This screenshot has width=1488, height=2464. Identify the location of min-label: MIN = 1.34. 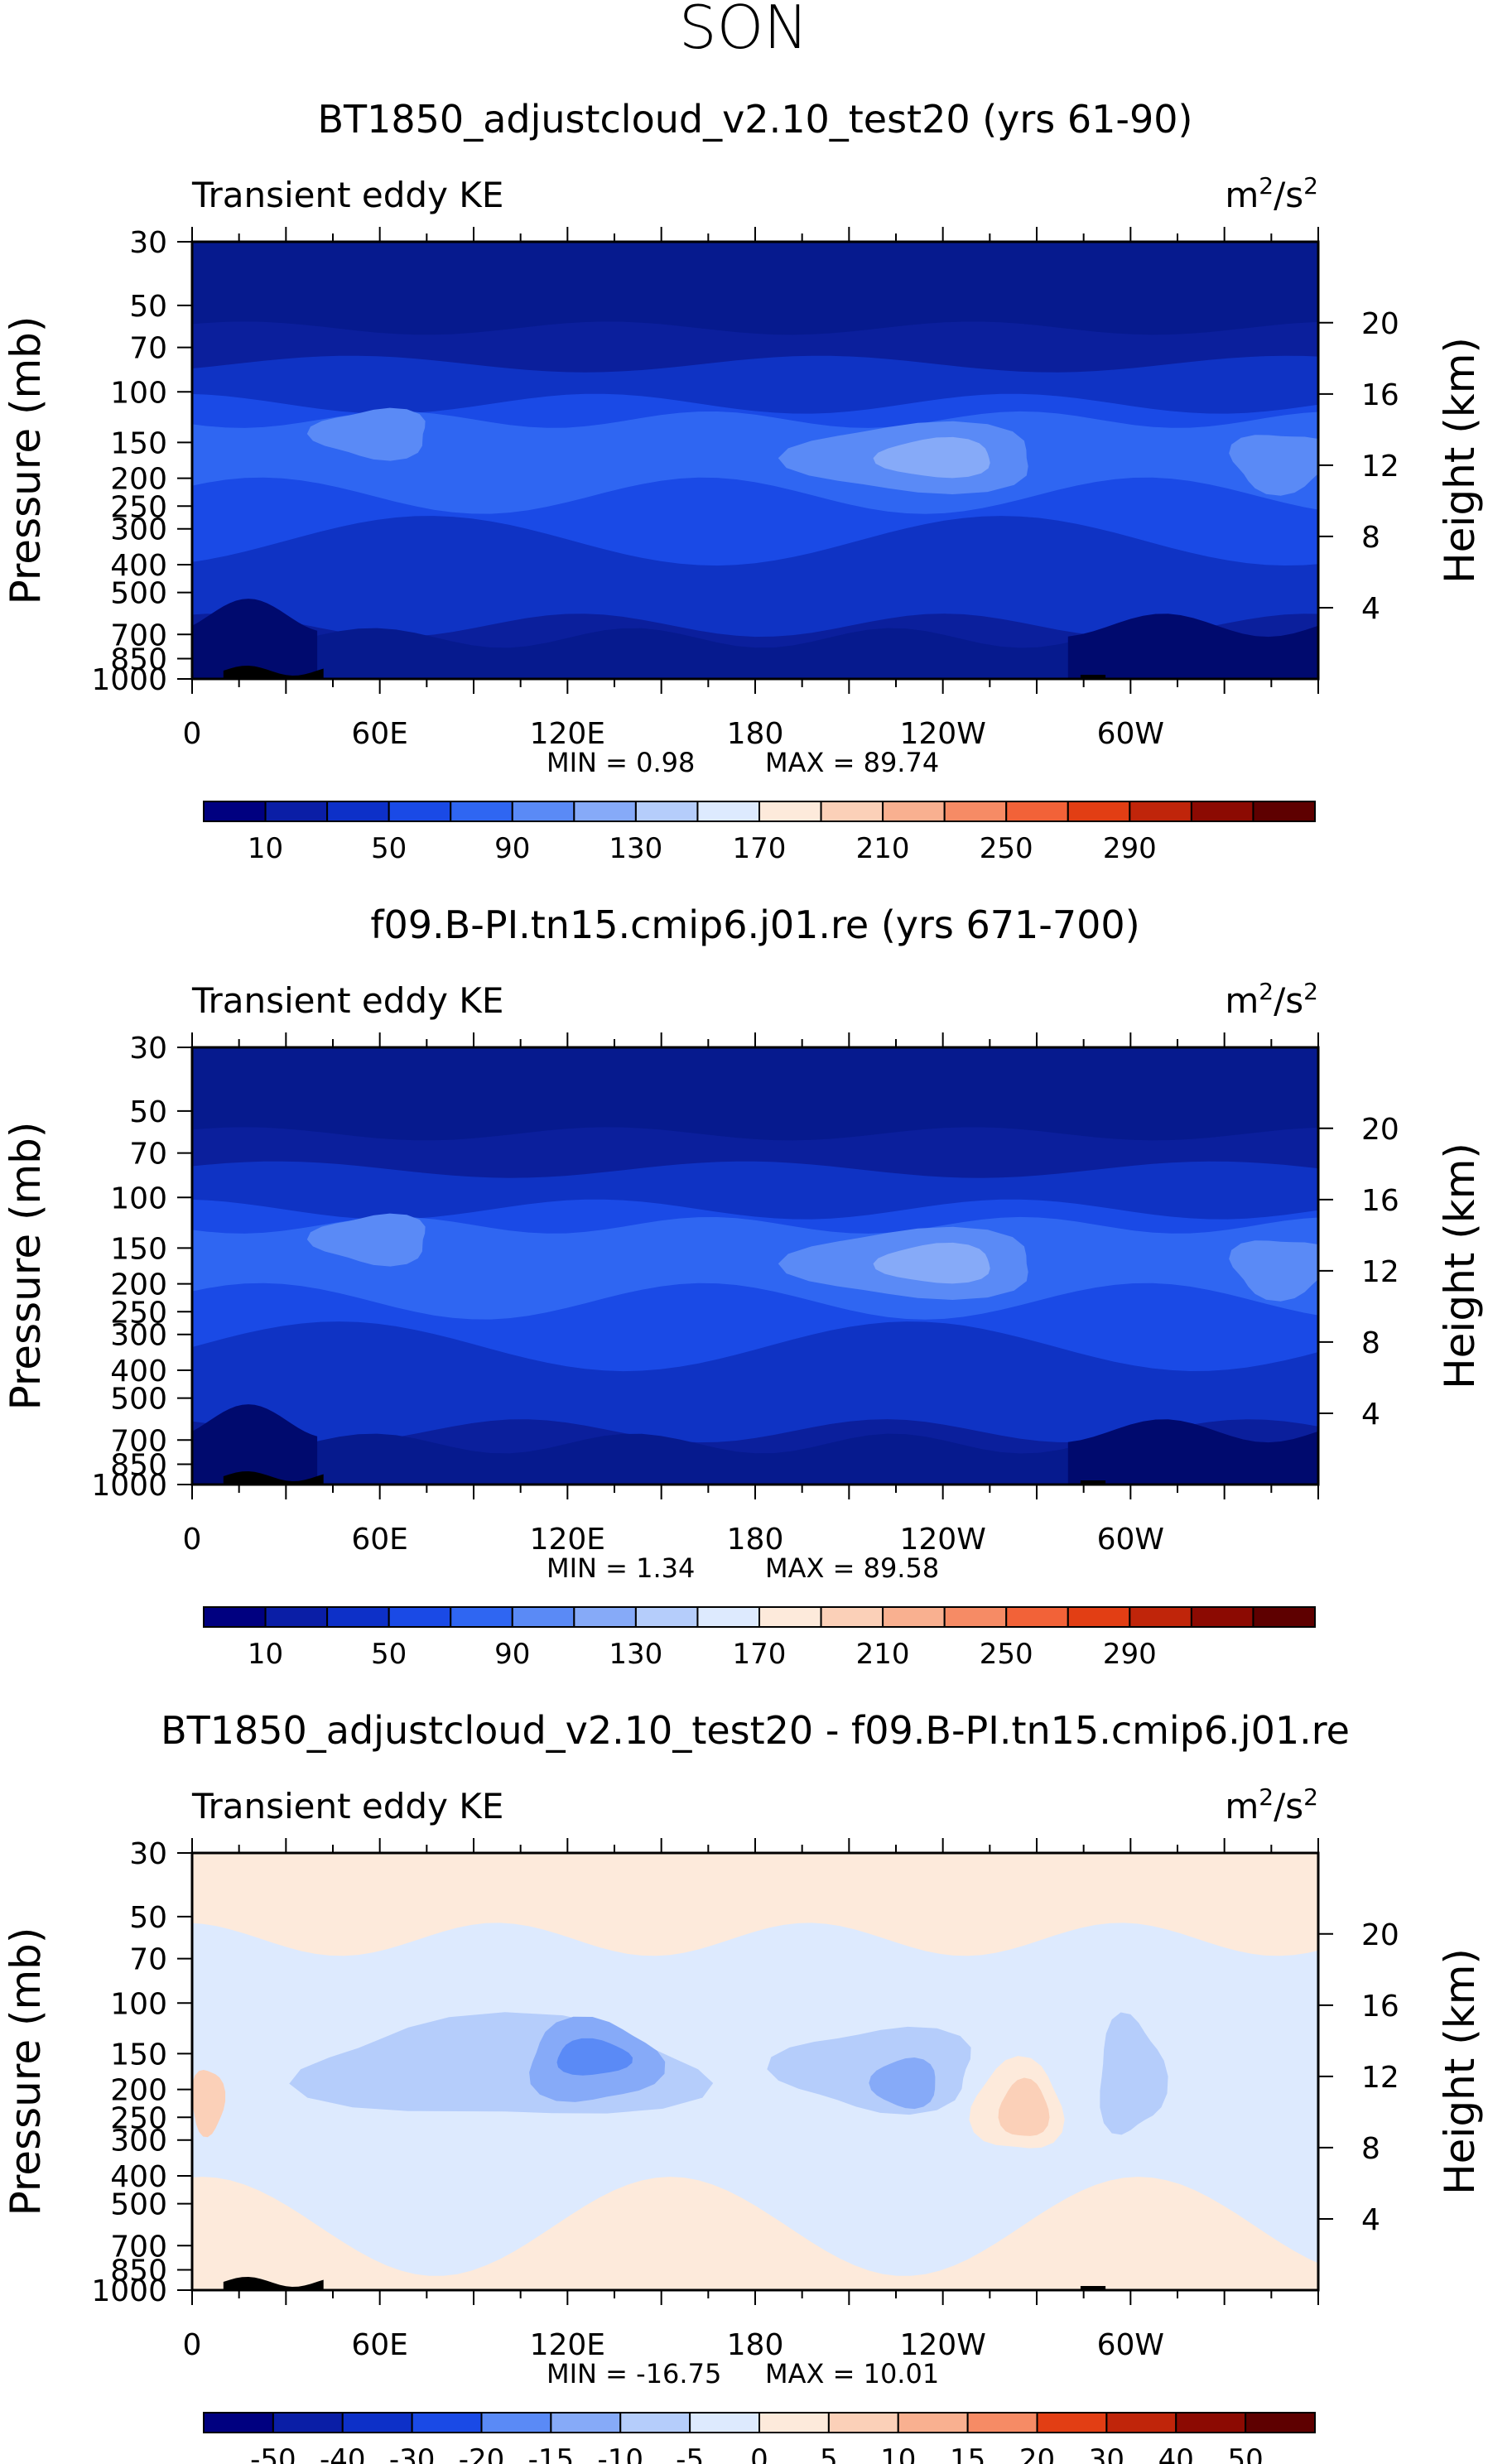
(621, 1568).